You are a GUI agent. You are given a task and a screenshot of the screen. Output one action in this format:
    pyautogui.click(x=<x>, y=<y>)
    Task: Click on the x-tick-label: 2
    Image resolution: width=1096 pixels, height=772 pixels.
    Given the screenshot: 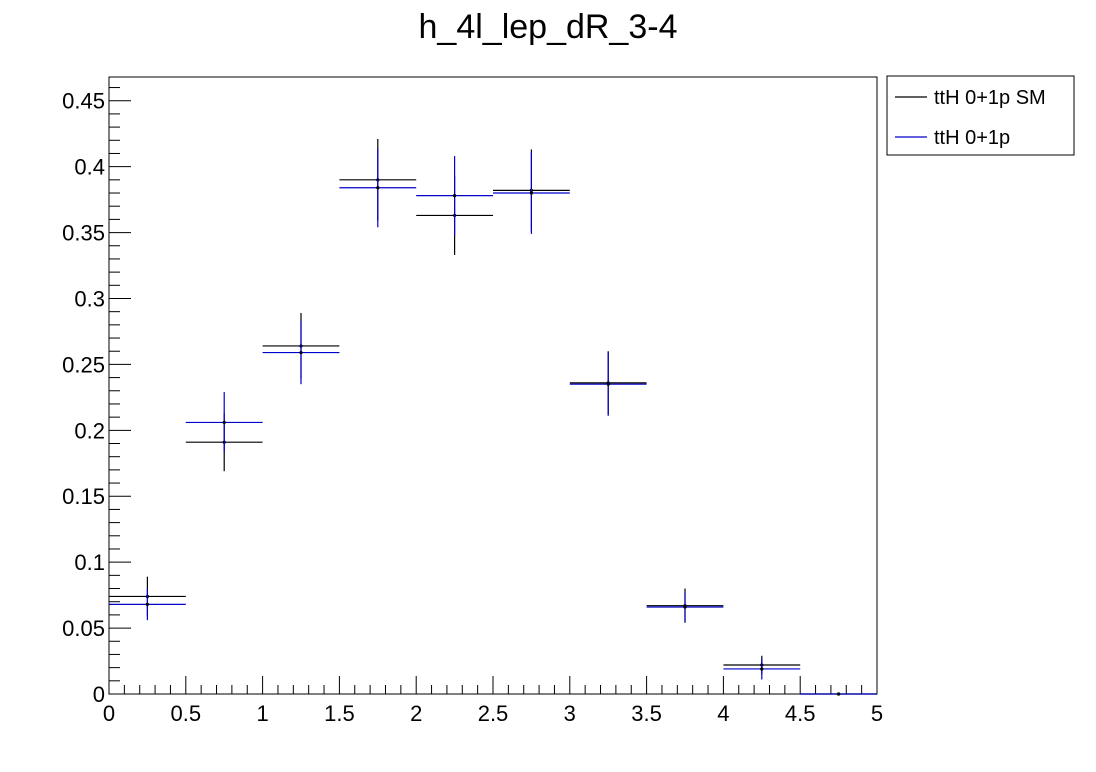 What is the action you would take?
    pyautogui.click(x=416, y=713)
    